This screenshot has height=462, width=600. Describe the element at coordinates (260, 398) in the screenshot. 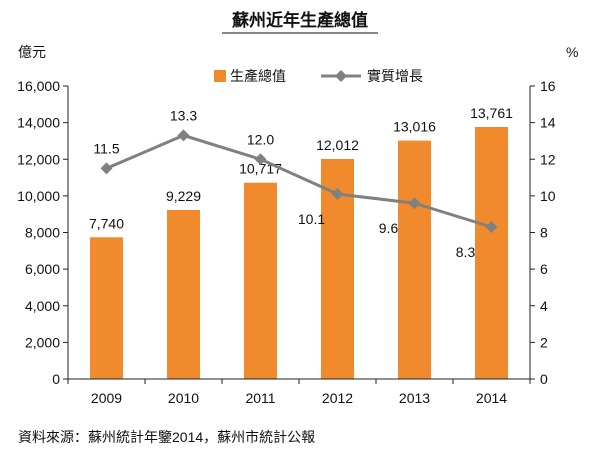

I see `x-tick-label-2011: 2011` at that location.